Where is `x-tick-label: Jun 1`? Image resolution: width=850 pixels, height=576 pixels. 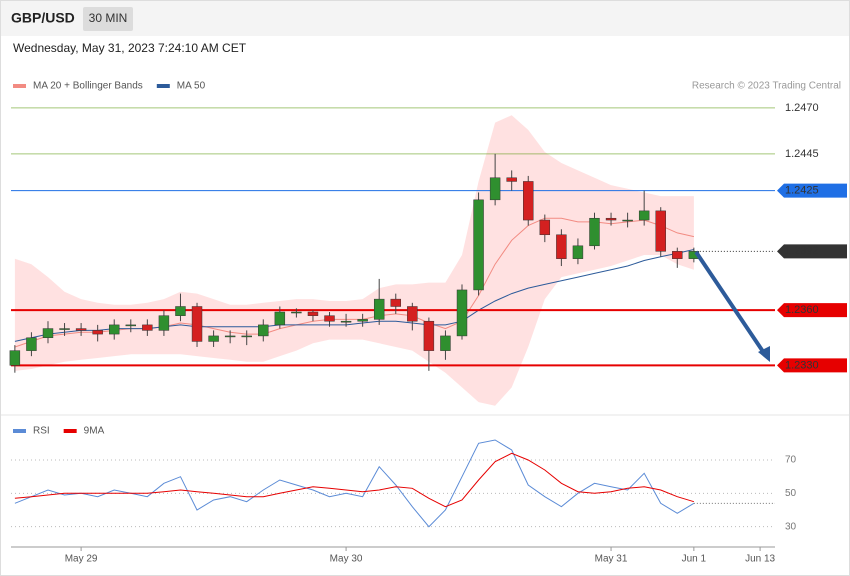 x-tick-label: Jun 1 is located at coordinates (694, 559).